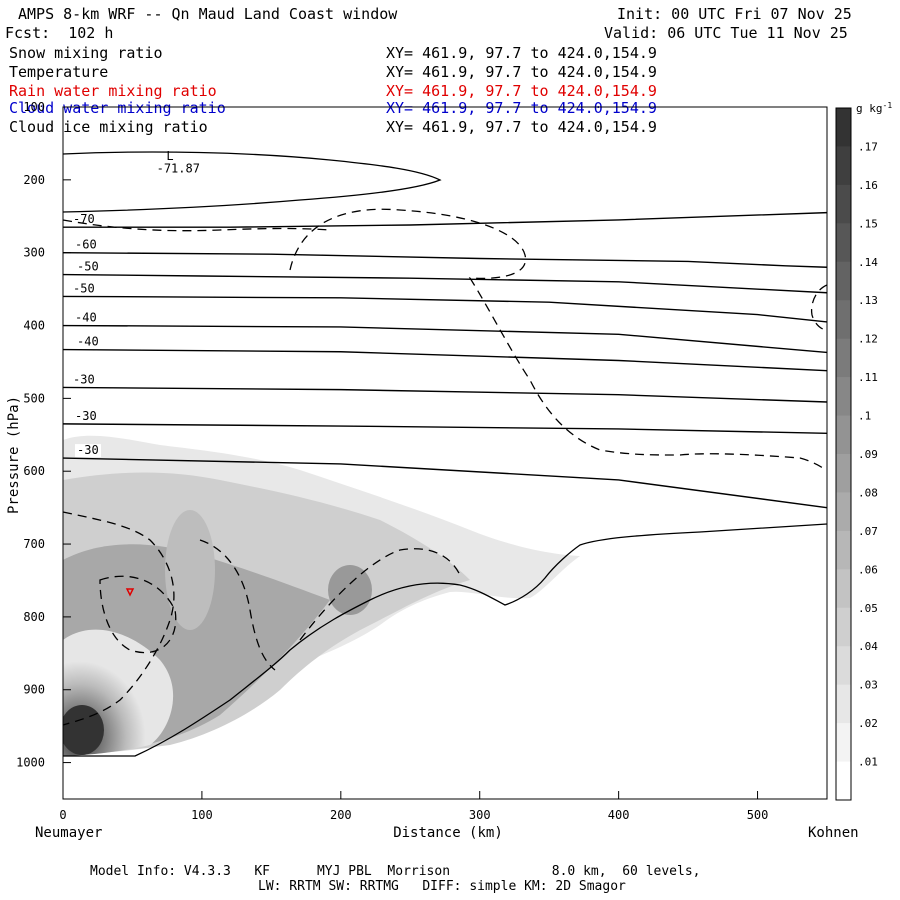 Image resolution: width=900 pixels, height=900 pixels. Describe the element at coordinates (734, 14) in the screenshot. I see `init-time: Init: 00 UTC Fri 07 Nov 25` at that location.